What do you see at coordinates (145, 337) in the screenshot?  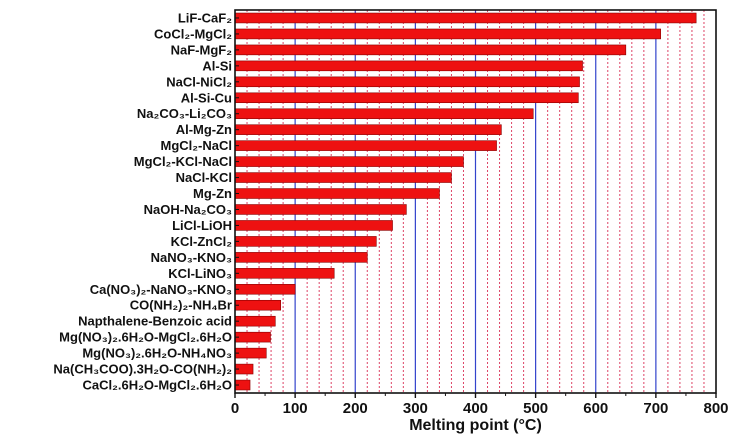 I see `category-label: Mg(NO₃)₂.6H₂O-MgCl₂.6H₂O` at bounding box center [145, 337].